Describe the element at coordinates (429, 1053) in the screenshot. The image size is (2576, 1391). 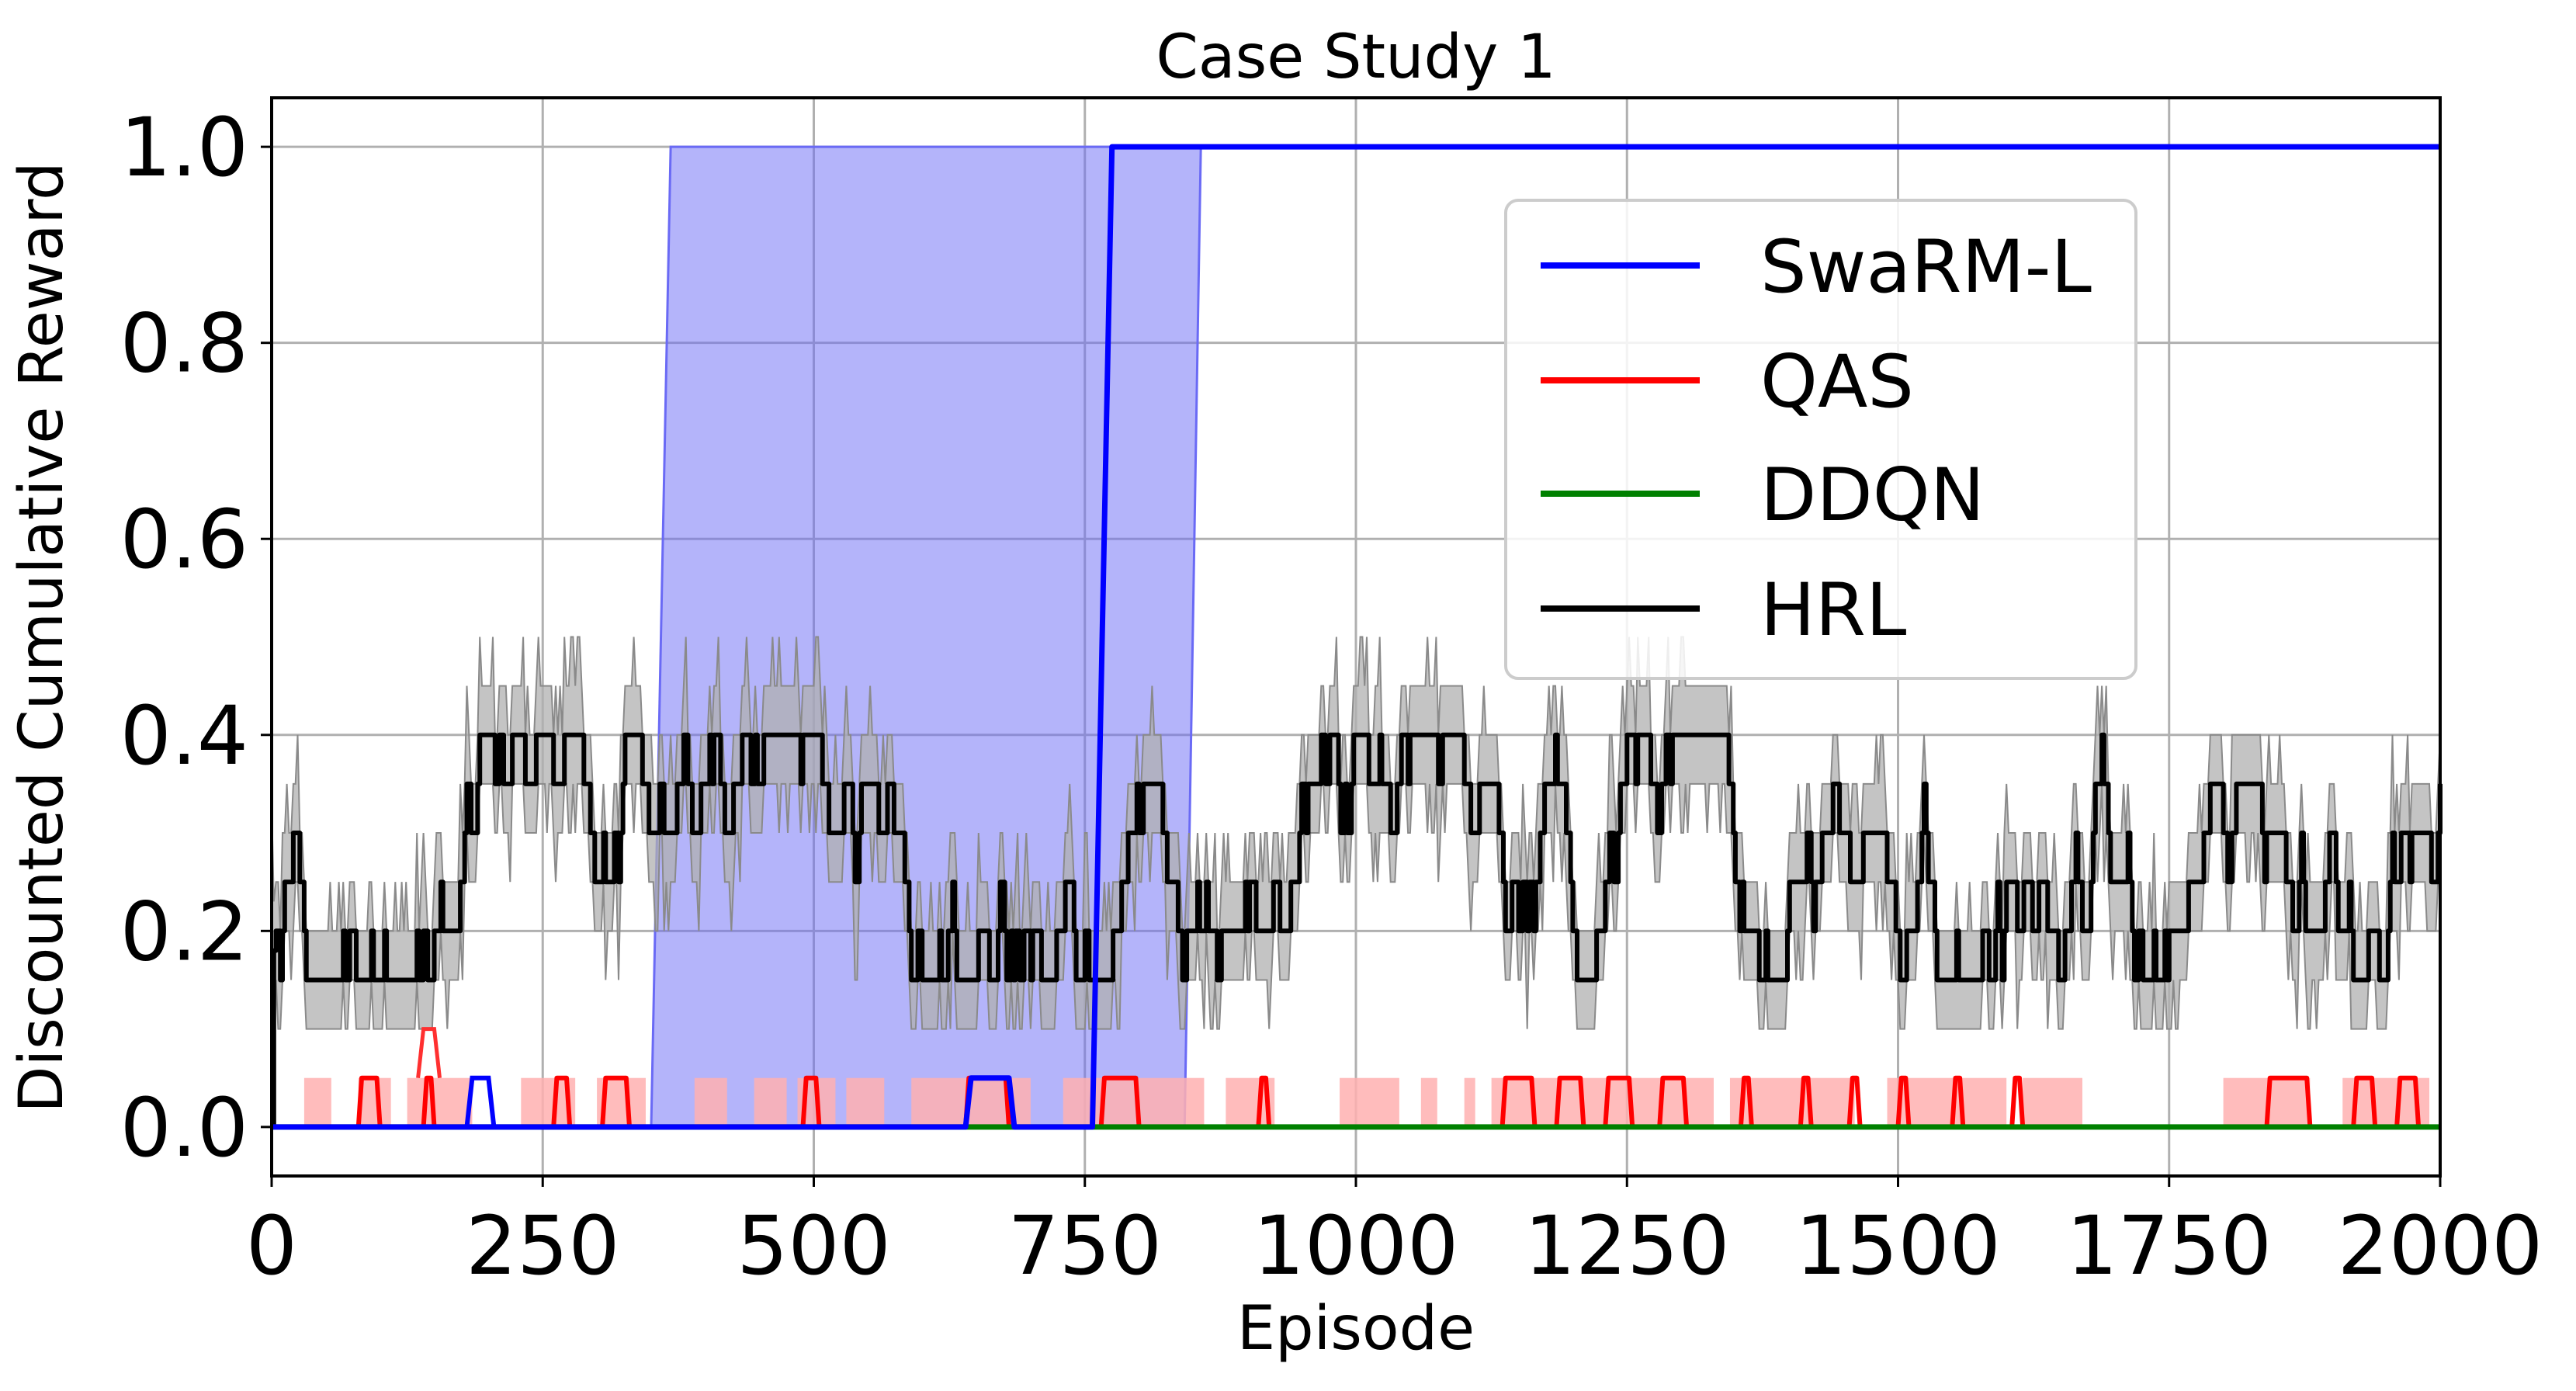
I see `qas-peak` at that location.